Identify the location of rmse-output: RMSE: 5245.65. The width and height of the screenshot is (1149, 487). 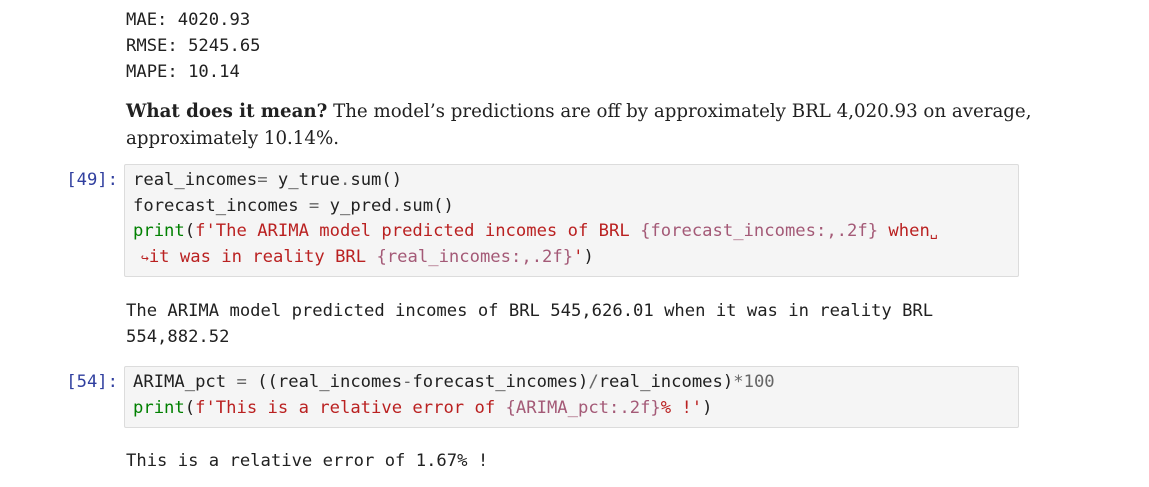
(193, 46).